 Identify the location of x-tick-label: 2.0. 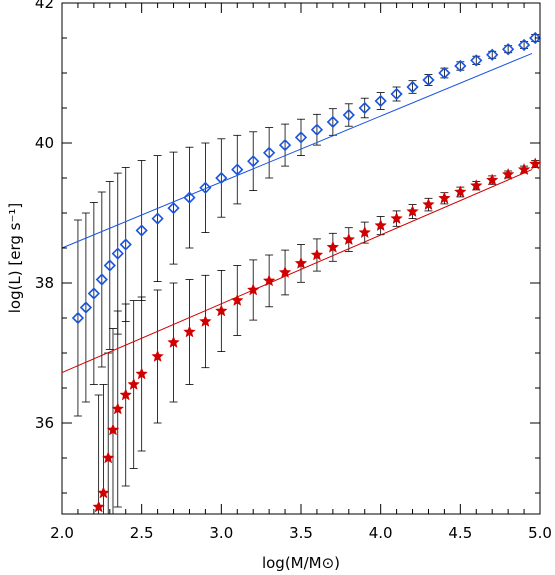
(62, 533).